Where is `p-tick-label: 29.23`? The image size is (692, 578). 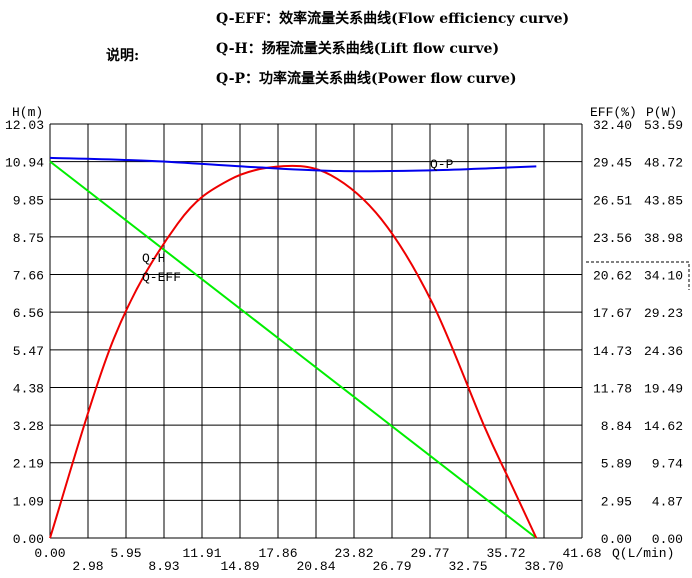
p-tick-label: 29.23 is located at coordinates (663, 313).